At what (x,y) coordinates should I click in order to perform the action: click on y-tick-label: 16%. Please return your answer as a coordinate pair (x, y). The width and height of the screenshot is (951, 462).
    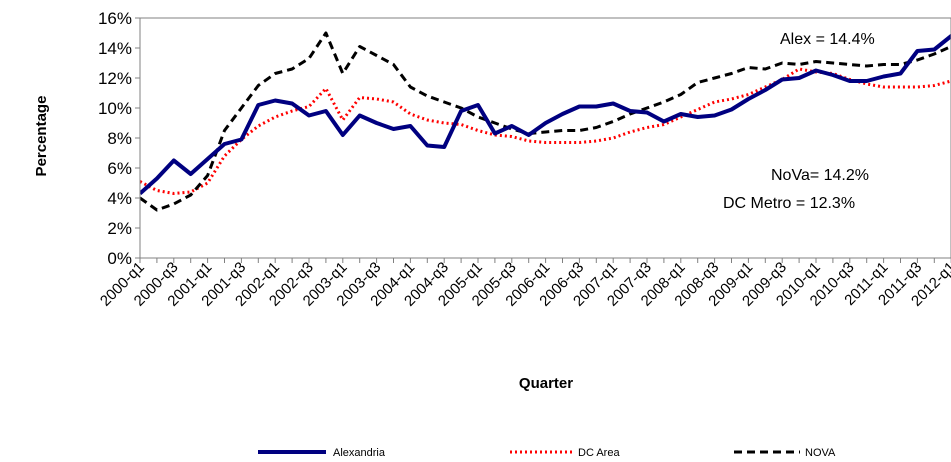
    Looking at the image, I should click on (115, 18).